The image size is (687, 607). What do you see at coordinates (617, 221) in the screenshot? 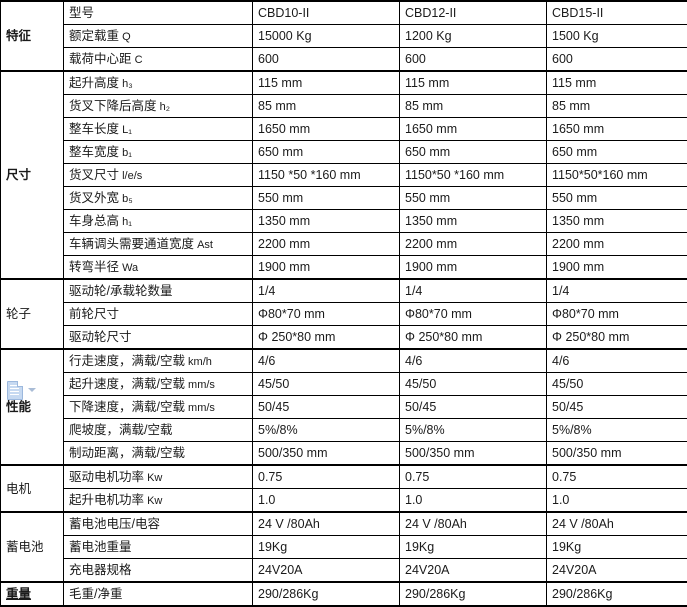
I see `value-cell-model-3: 1350 mm` at bounding box center [617, 221].